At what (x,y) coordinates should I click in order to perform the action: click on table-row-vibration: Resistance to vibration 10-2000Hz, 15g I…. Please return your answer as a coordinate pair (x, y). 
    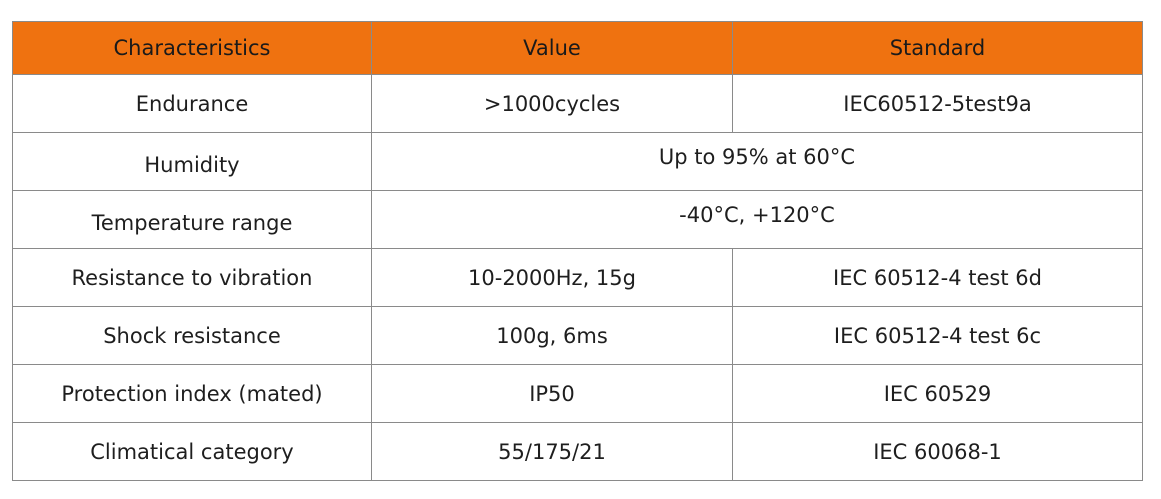
    Looking at the image, I should click on (577, 277).